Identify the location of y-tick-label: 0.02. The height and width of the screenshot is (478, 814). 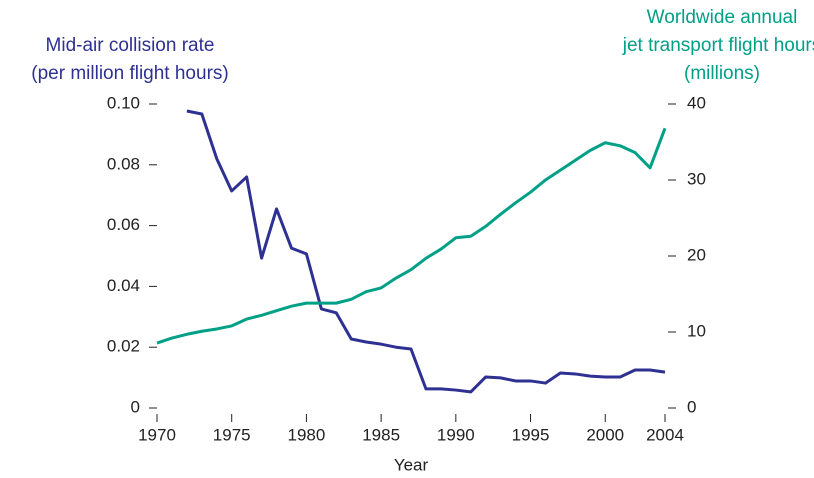
(123, 346).